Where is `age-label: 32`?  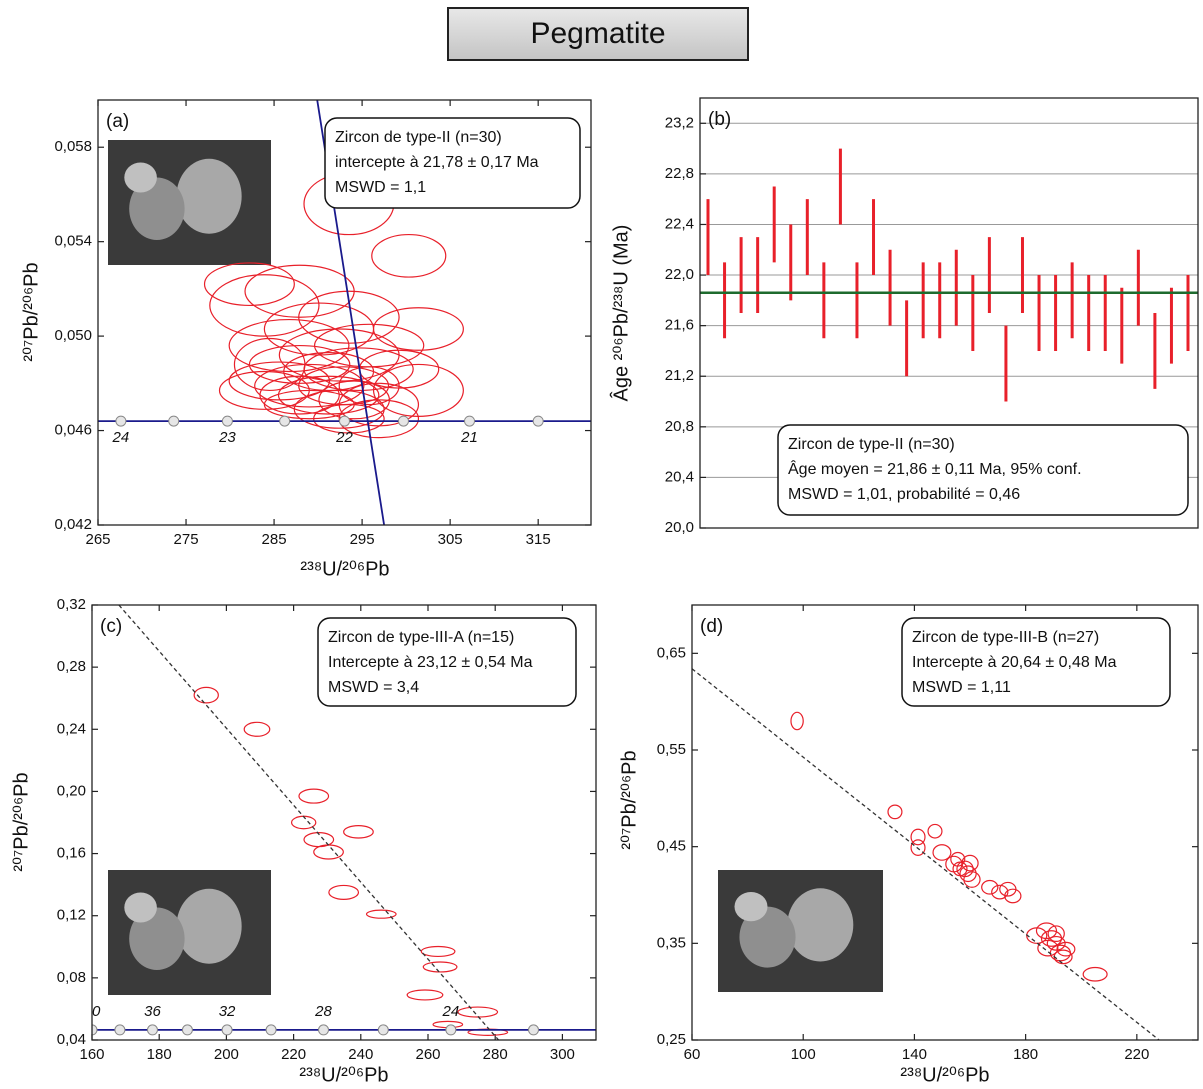 age-label: 32 is located at coordinates (227, 1011).